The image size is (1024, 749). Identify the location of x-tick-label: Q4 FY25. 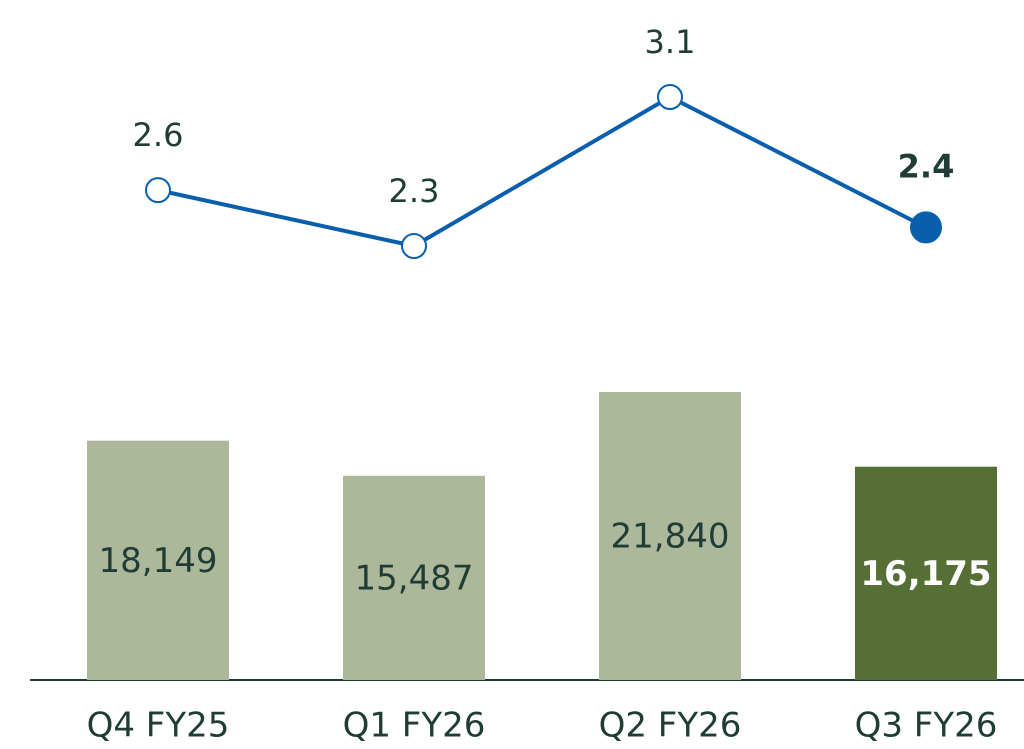
(158, 726).